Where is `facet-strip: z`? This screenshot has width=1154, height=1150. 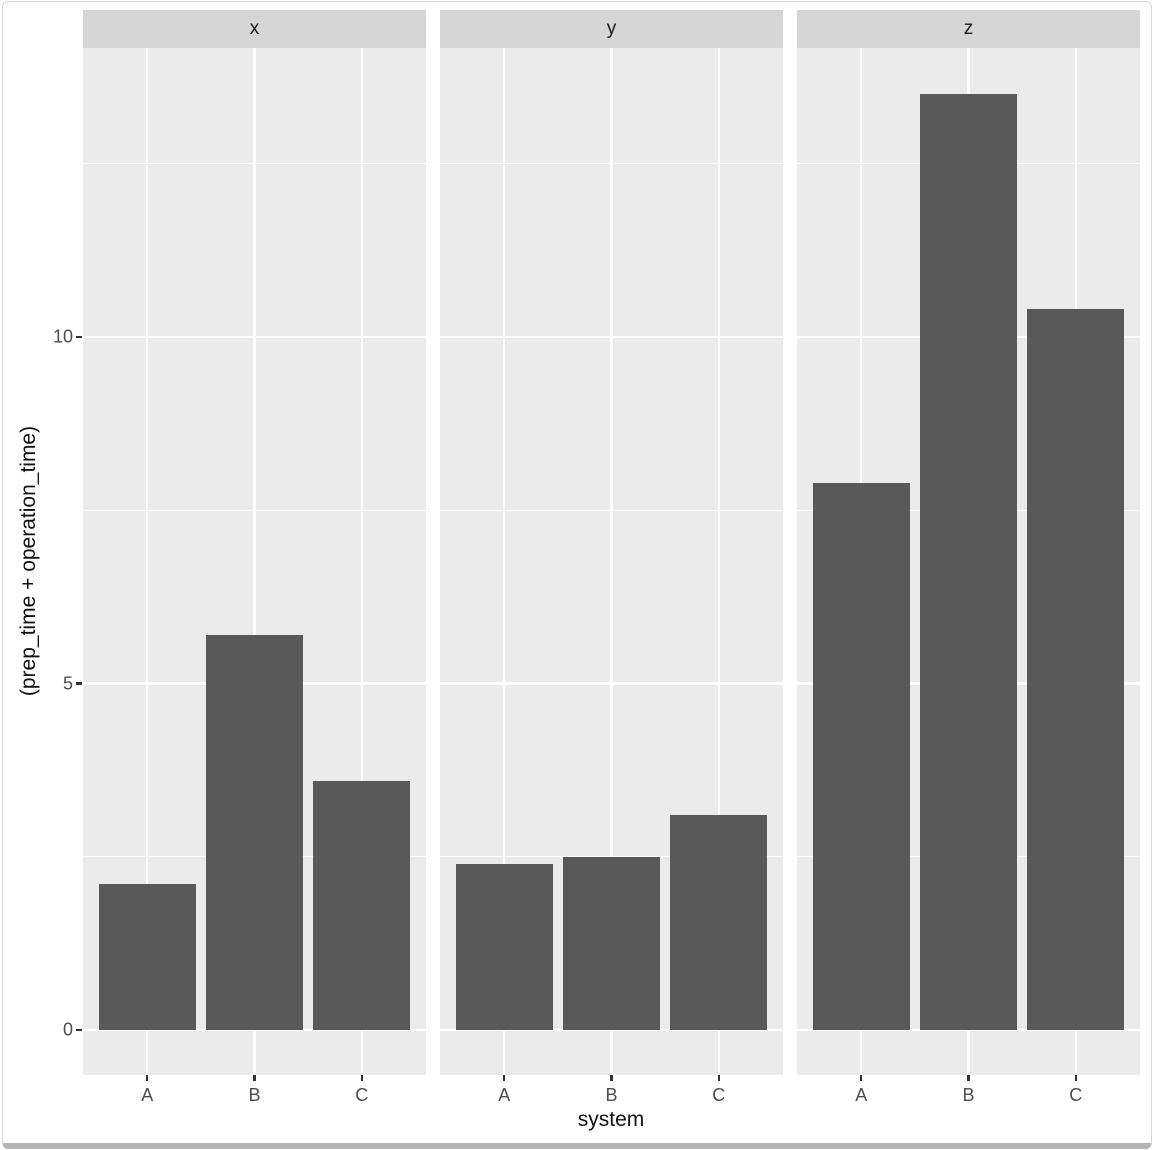
facet-strip: z is located at coordinates (968, 29).